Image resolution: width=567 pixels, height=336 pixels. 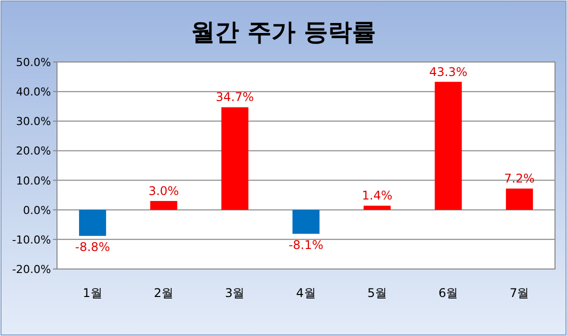 What do you see at coordinates (235, 293) in the screenshot?
I see `x-tick-label: 3월` at bounding box center [235, 293].